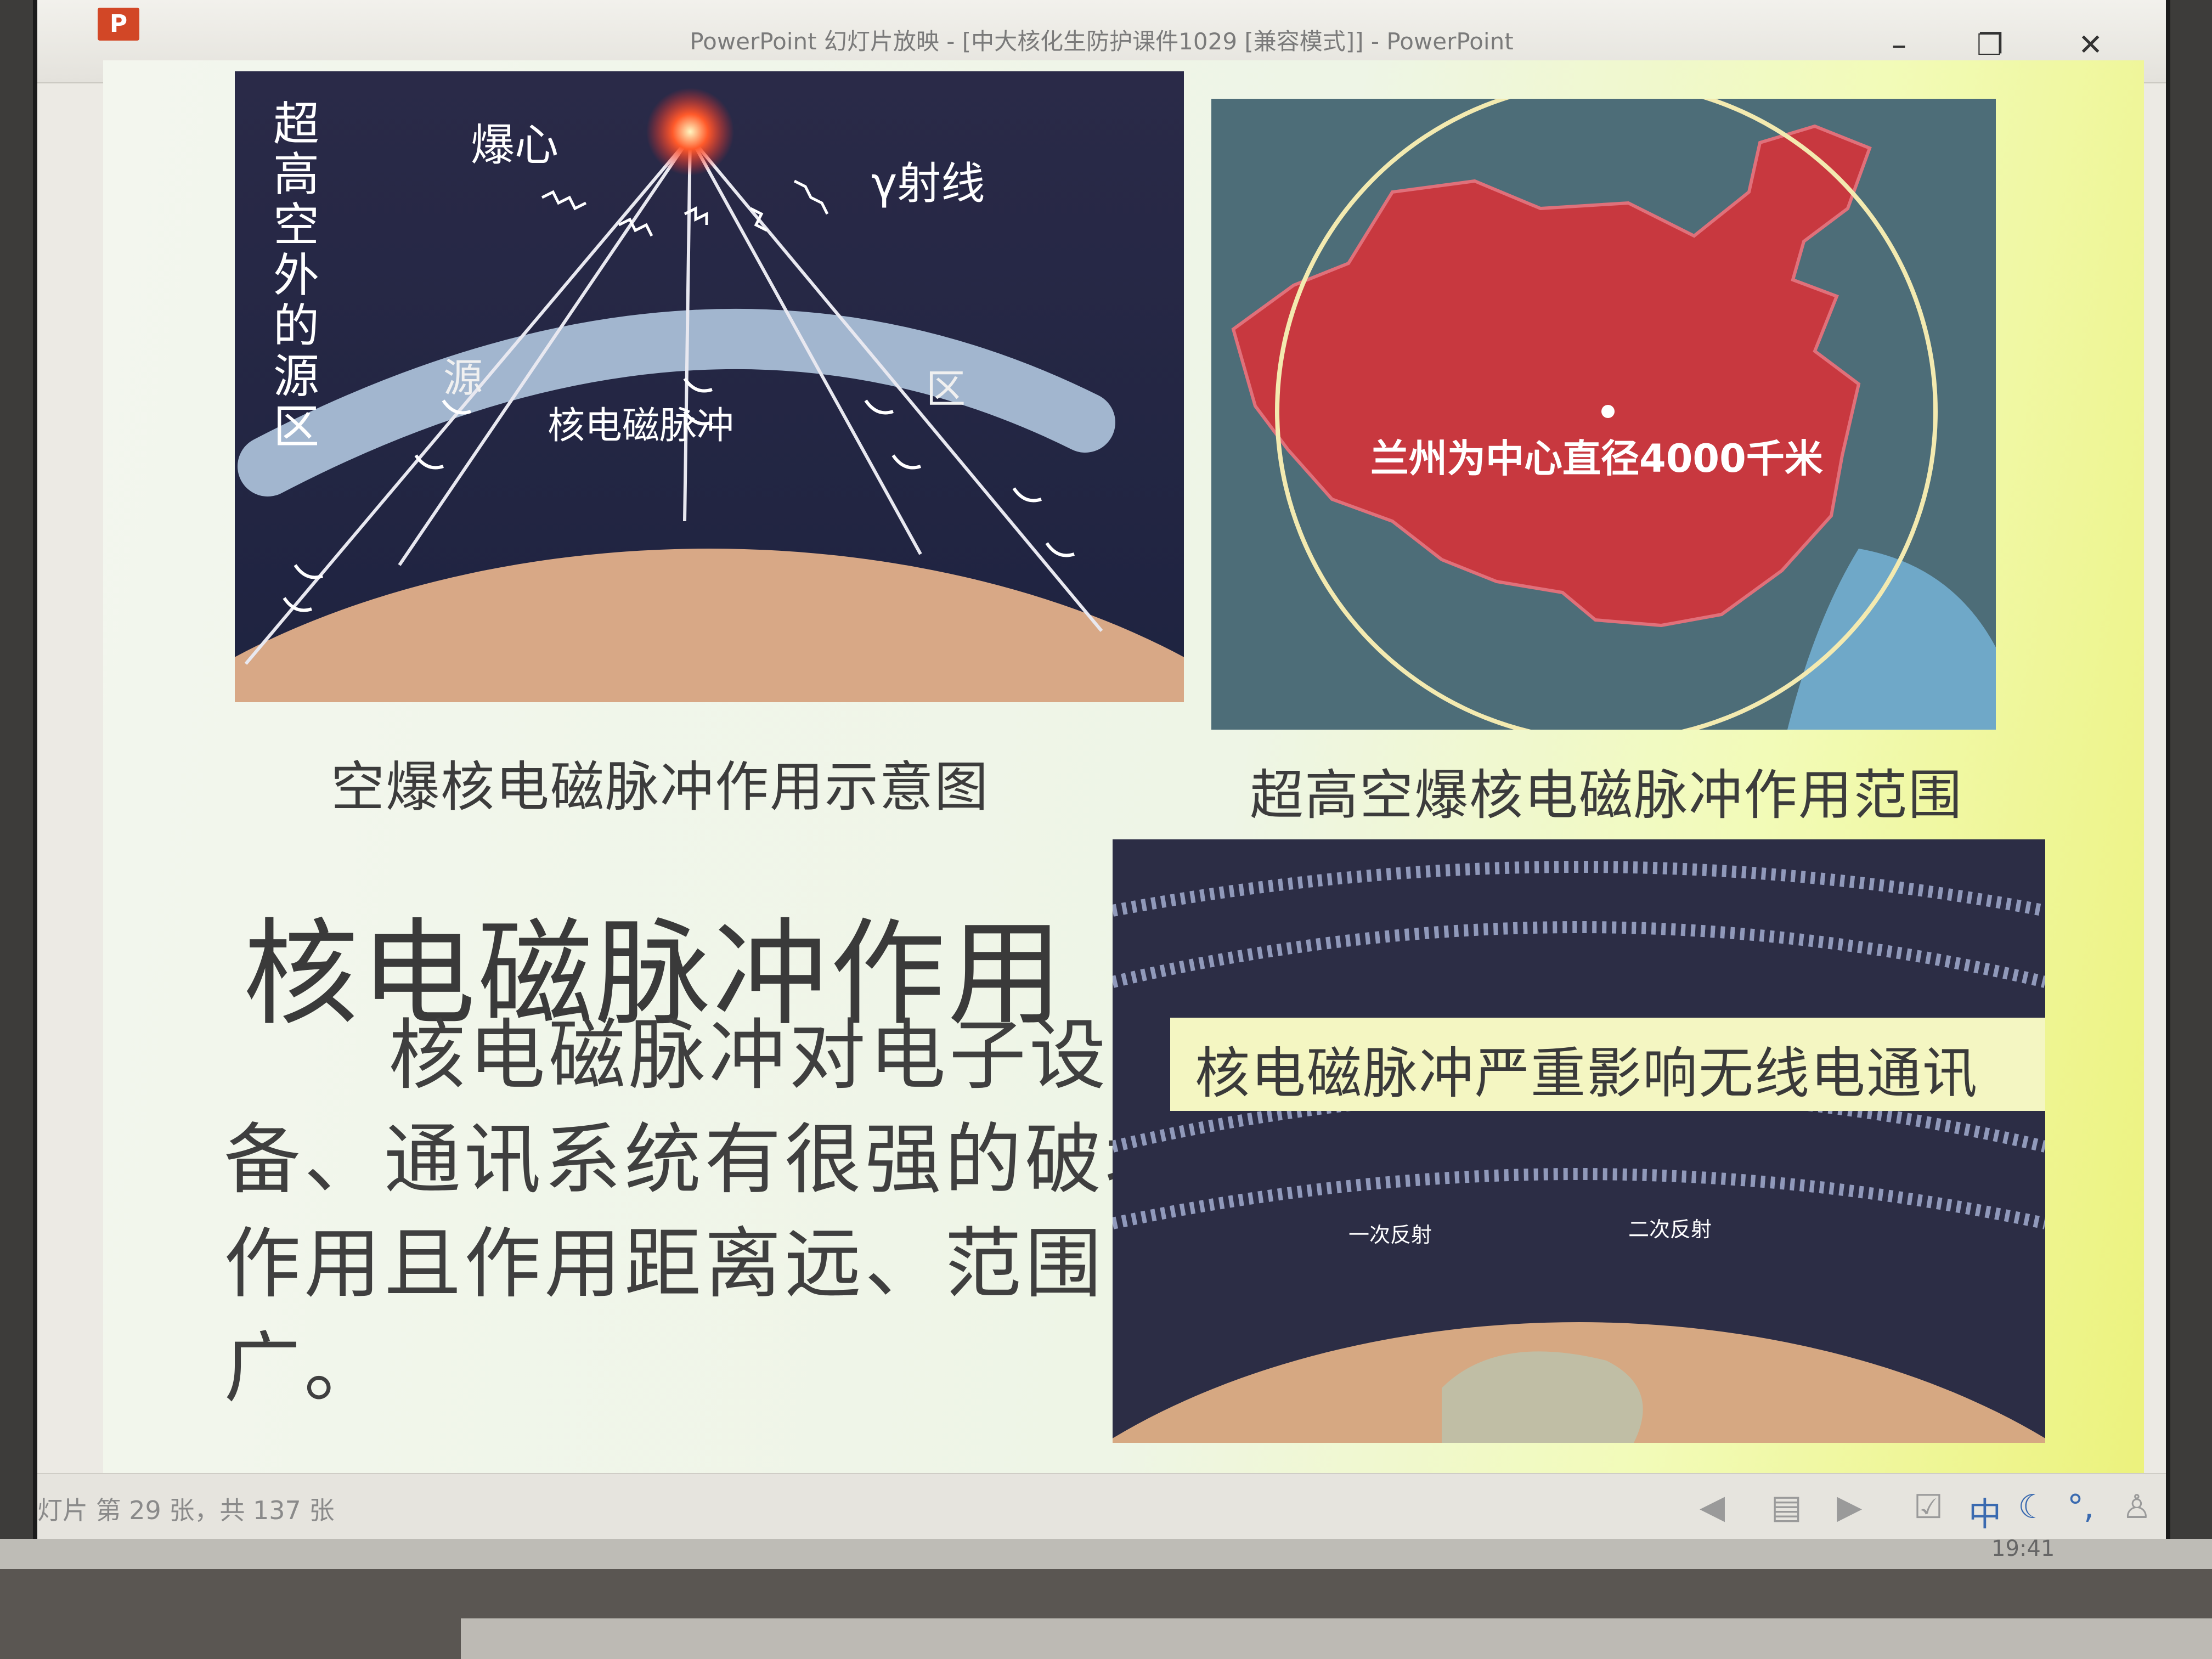 The image size is (2212, 1659). Describe the element at coordinates (2033, 1507) in the screenshot. I see `moon-icon: ☾` at that location.